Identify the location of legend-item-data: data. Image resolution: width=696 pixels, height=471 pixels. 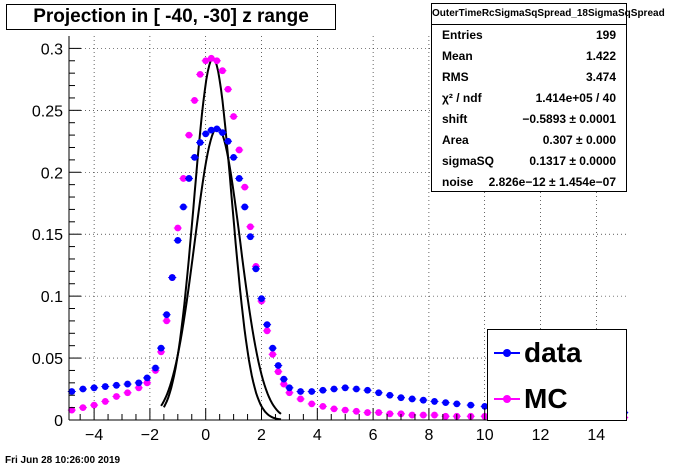
(557, 353).